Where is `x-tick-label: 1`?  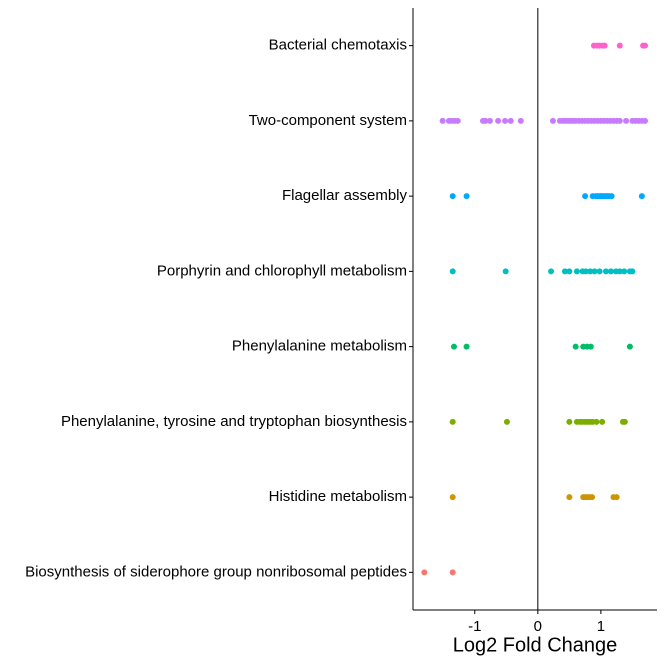 x-tick-label: 1 is located at coordinates (601, 626).